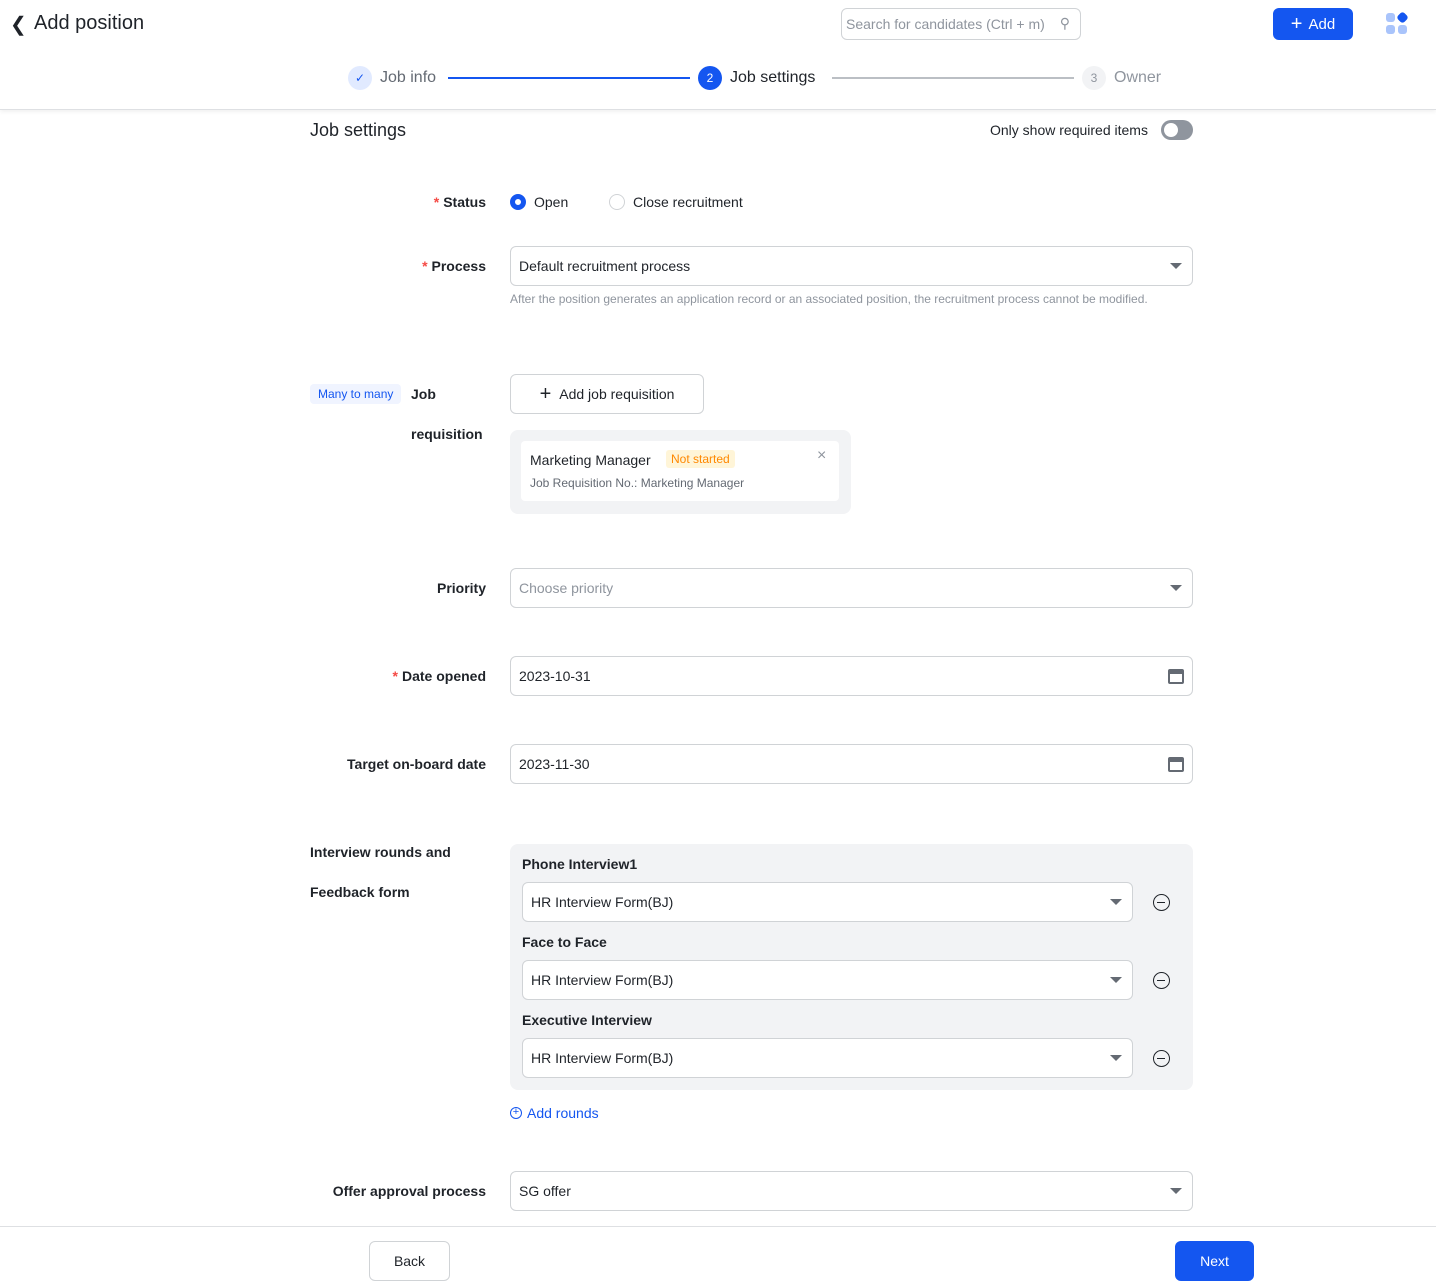  What do you see at coordinates (851, 588) in the screenshot?
I see `priority-select: Choose priority` at bounding box center [851, 588].